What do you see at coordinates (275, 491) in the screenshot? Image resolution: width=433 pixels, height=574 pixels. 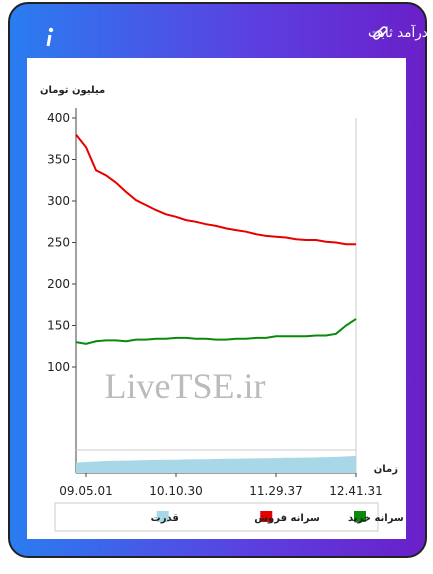 I see `x-tick-label: 11.29.37` at bounding box center [275, 491].